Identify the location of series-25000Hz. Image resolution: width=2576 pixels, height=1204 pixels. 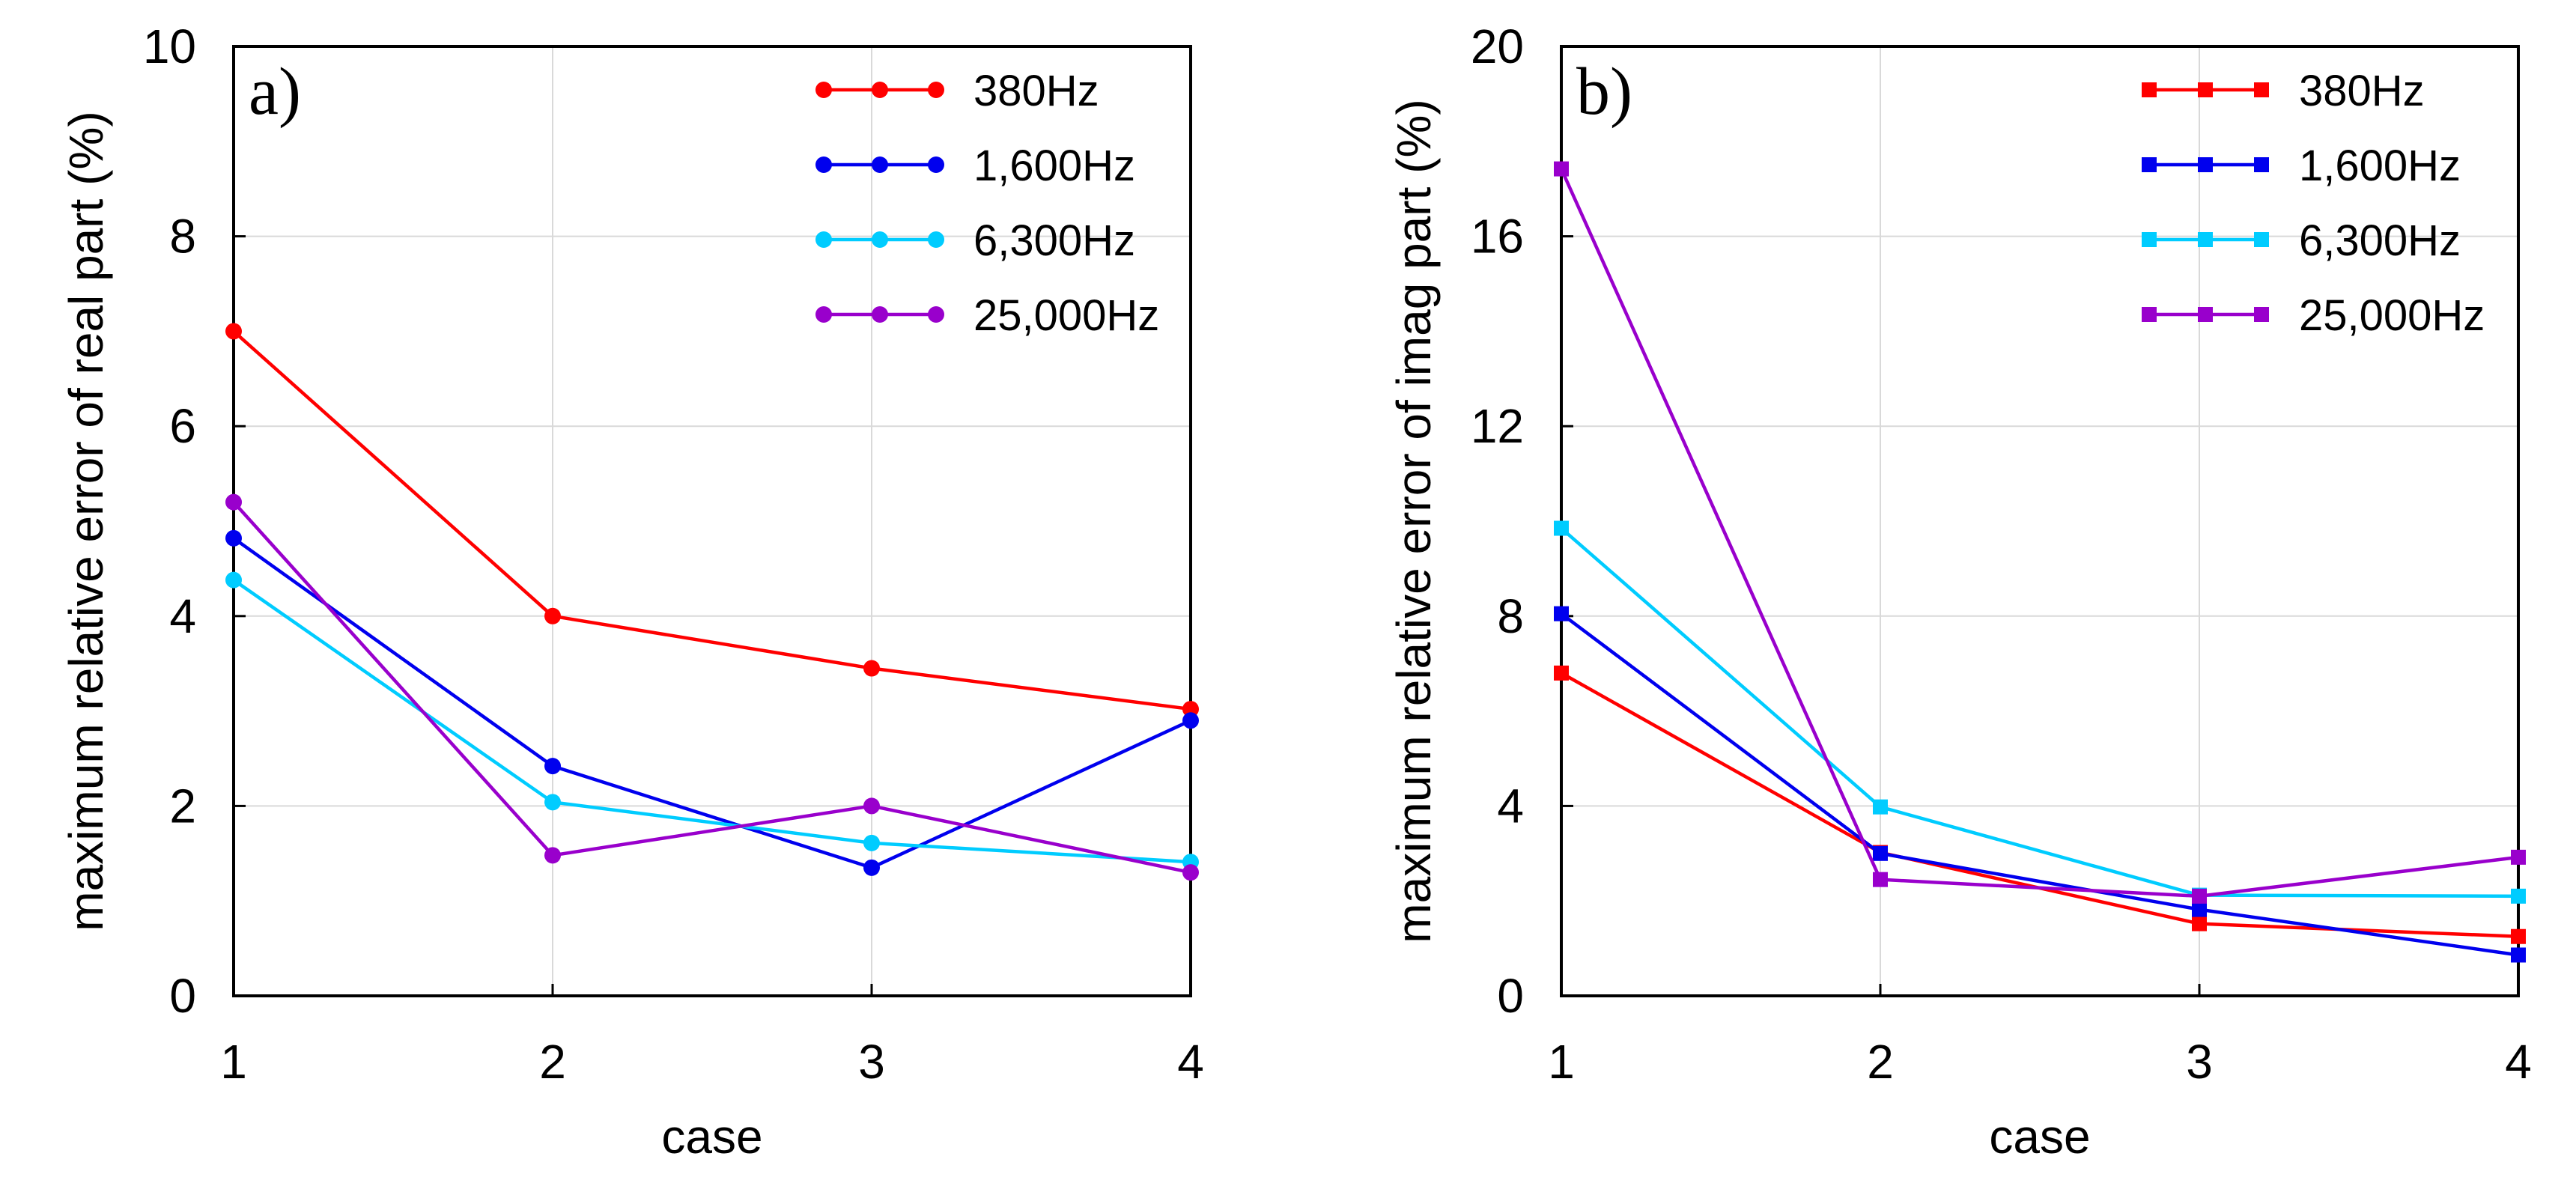
(712, 687).